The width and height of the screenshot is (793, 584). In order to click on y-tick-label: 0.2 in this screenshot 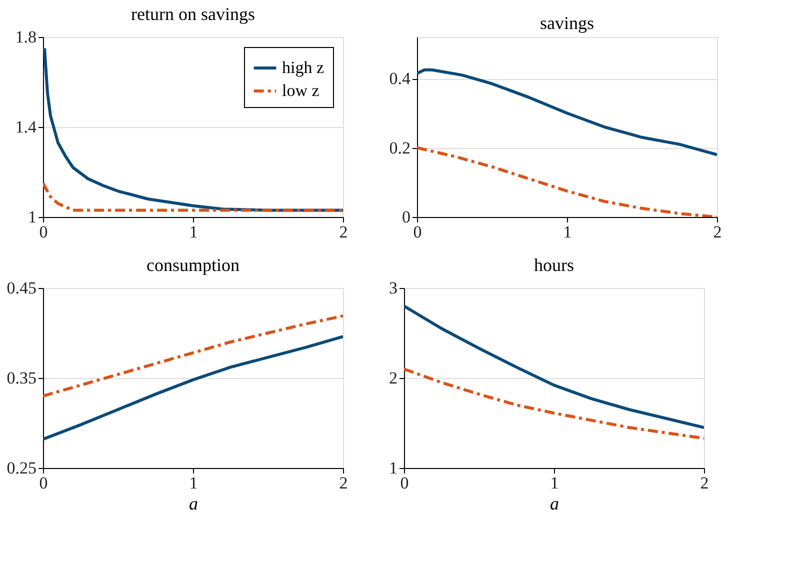, I will do `click(399, 148)`.